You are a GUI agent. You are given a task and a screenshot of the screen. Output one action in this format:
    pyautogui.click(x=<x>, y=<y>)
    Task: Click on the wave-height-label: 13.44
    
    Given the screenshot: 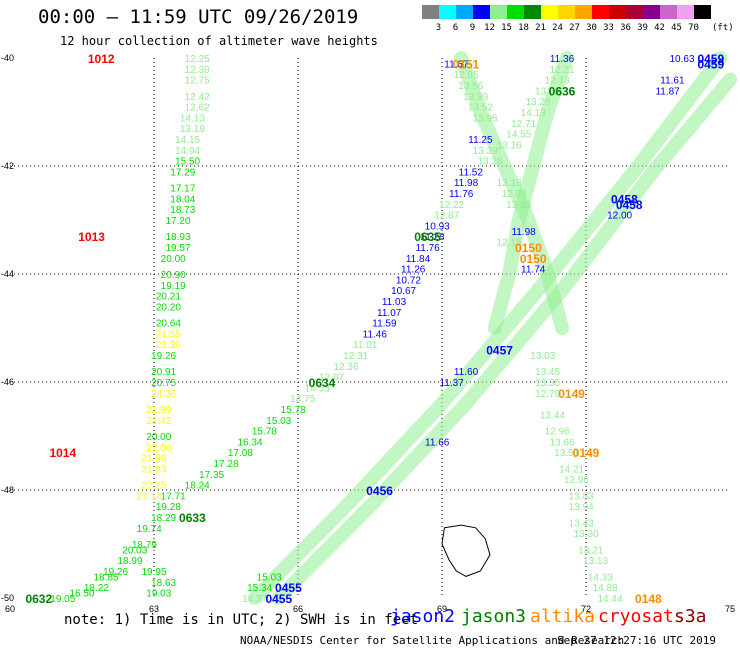 What is the action you would take?
    pyautogui.click(x=552, y=415)
    